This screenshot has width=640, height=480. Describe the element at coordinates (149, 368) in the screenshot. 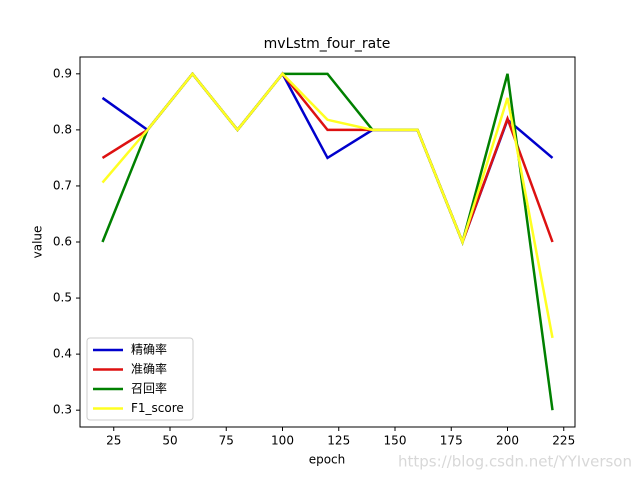

I see `legend-label: 准确率` at that location.